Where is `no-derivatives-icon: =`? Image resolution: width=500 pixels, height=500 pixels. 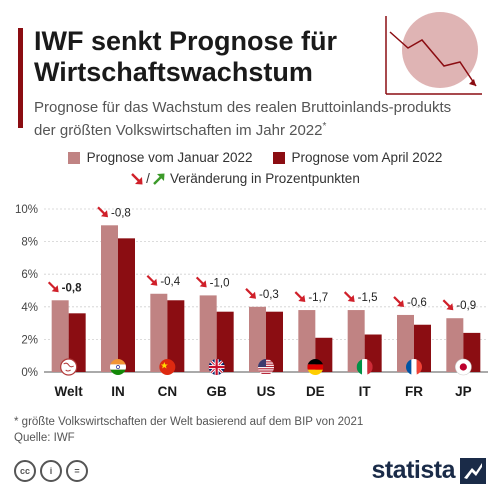
no-derivatives-icon: = is located at coordinates (77, 471).